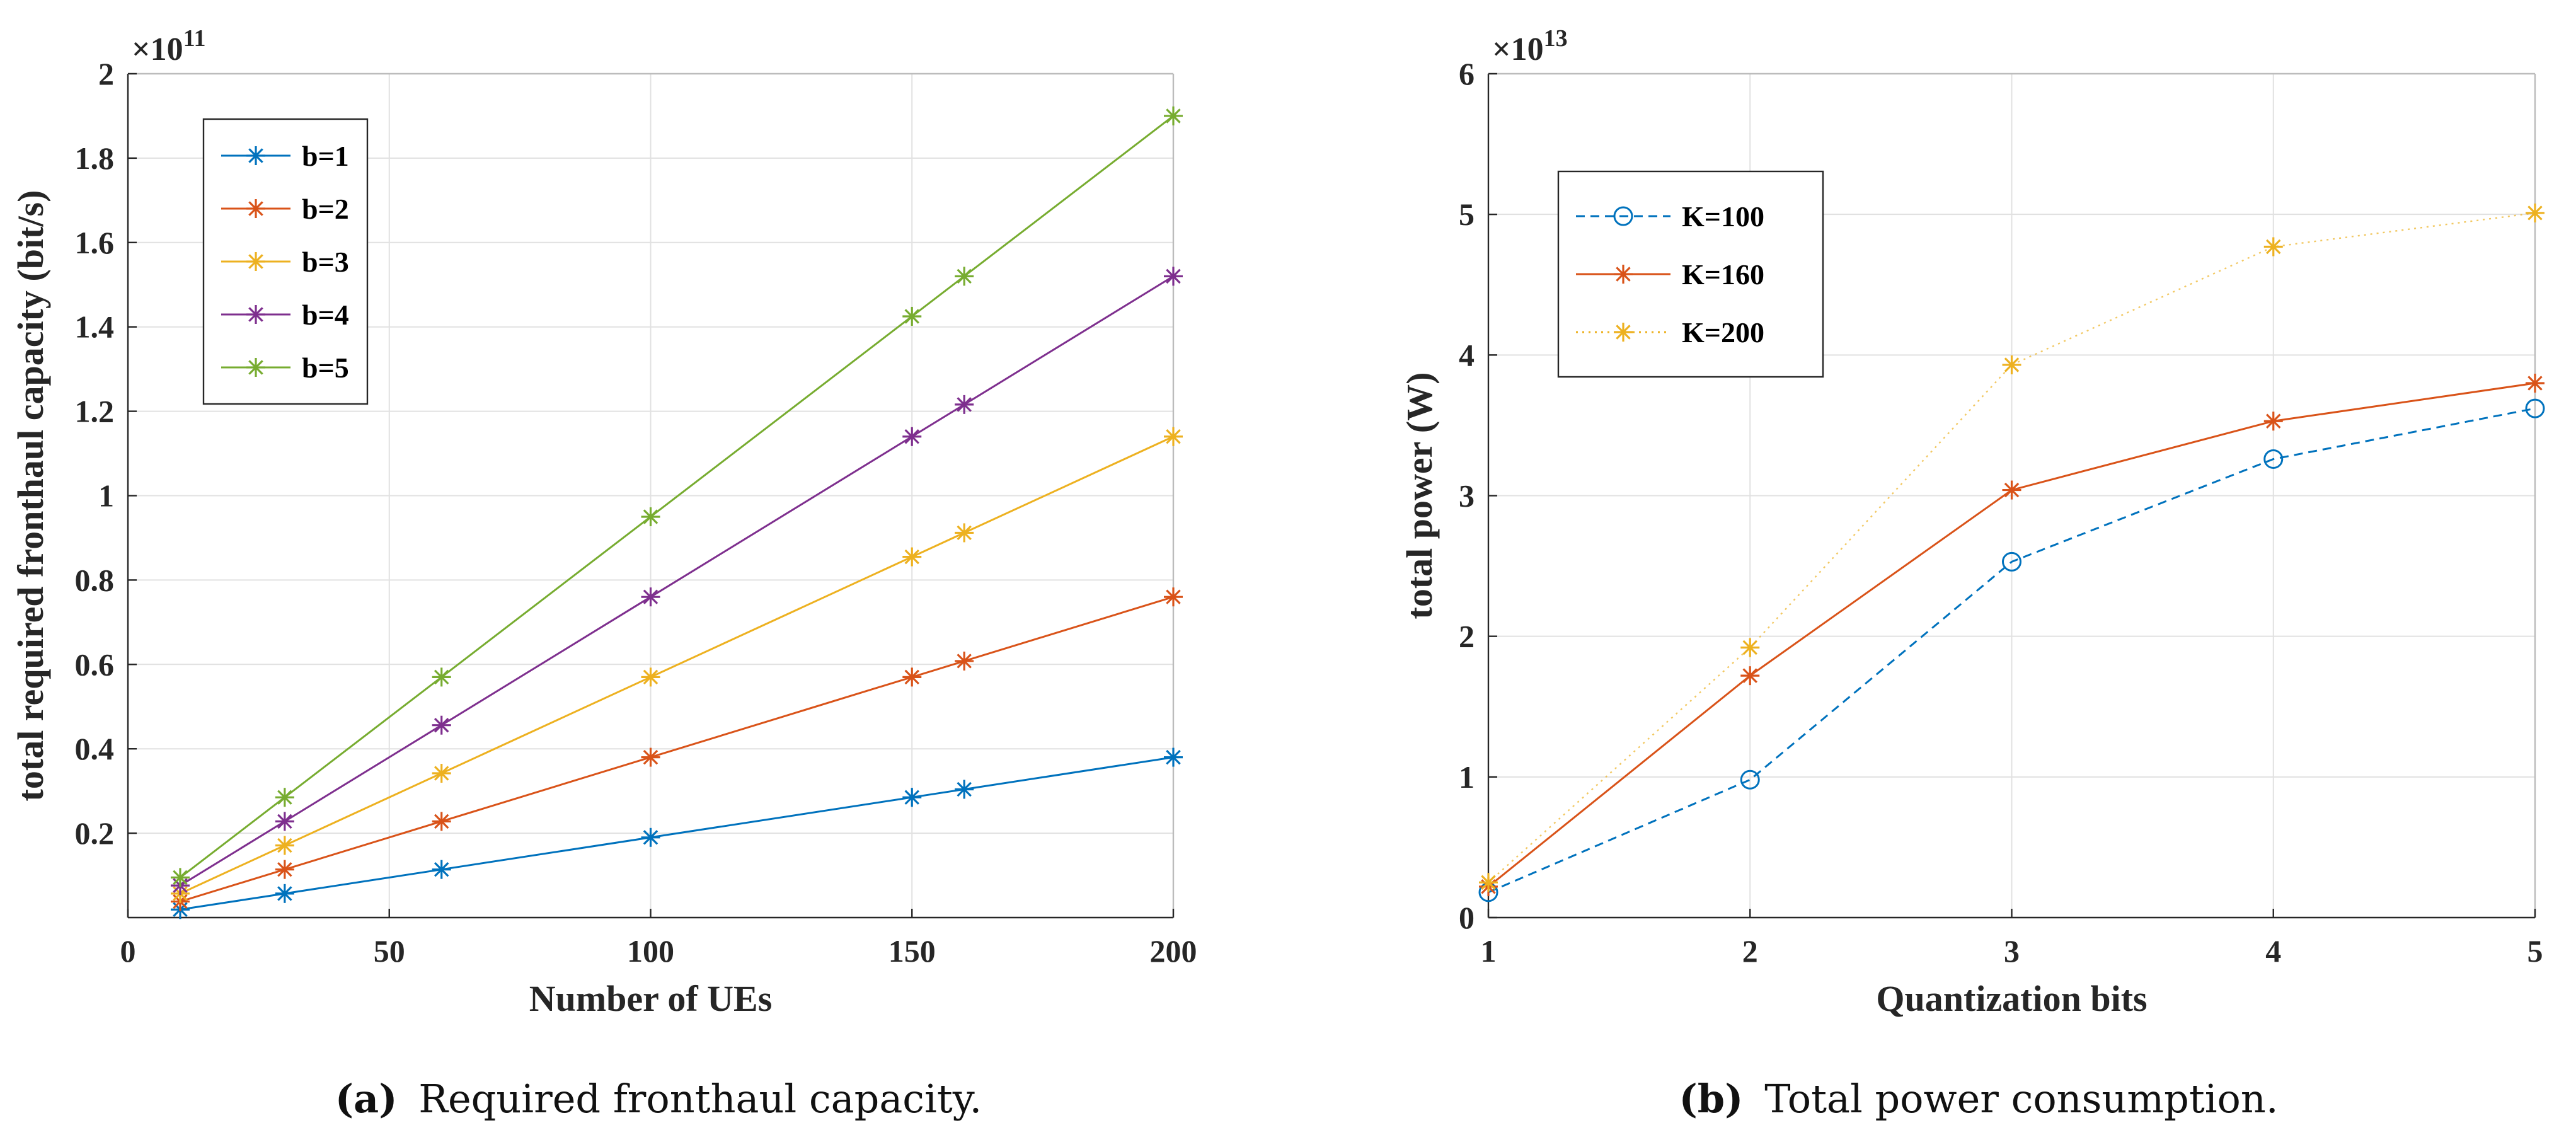 This screenshot has width=2576, height=1135. Describe the element at coordinates (676, 833) in the screenshot. I see `series-b=1` at that location.